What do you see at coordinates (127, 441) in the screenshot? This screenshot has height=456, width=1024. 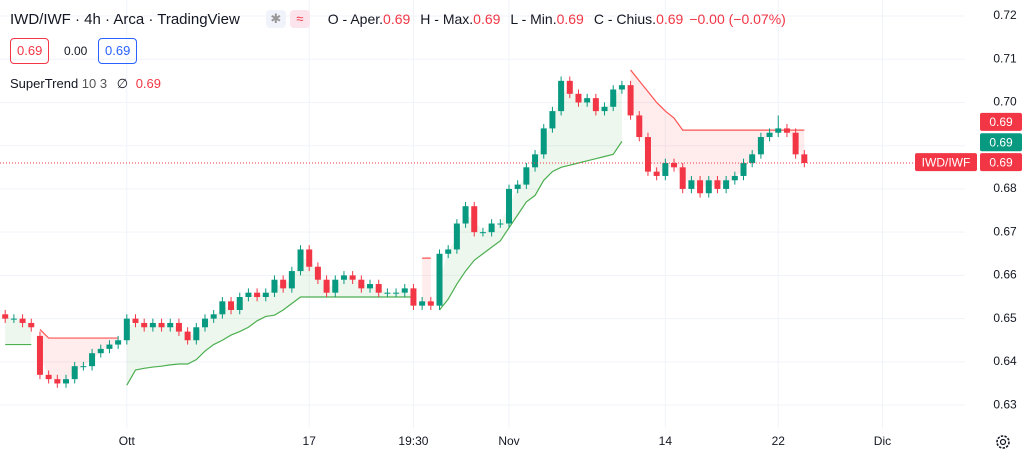 I see `x-tick-label: Ott` at bounding box center [127, 441].